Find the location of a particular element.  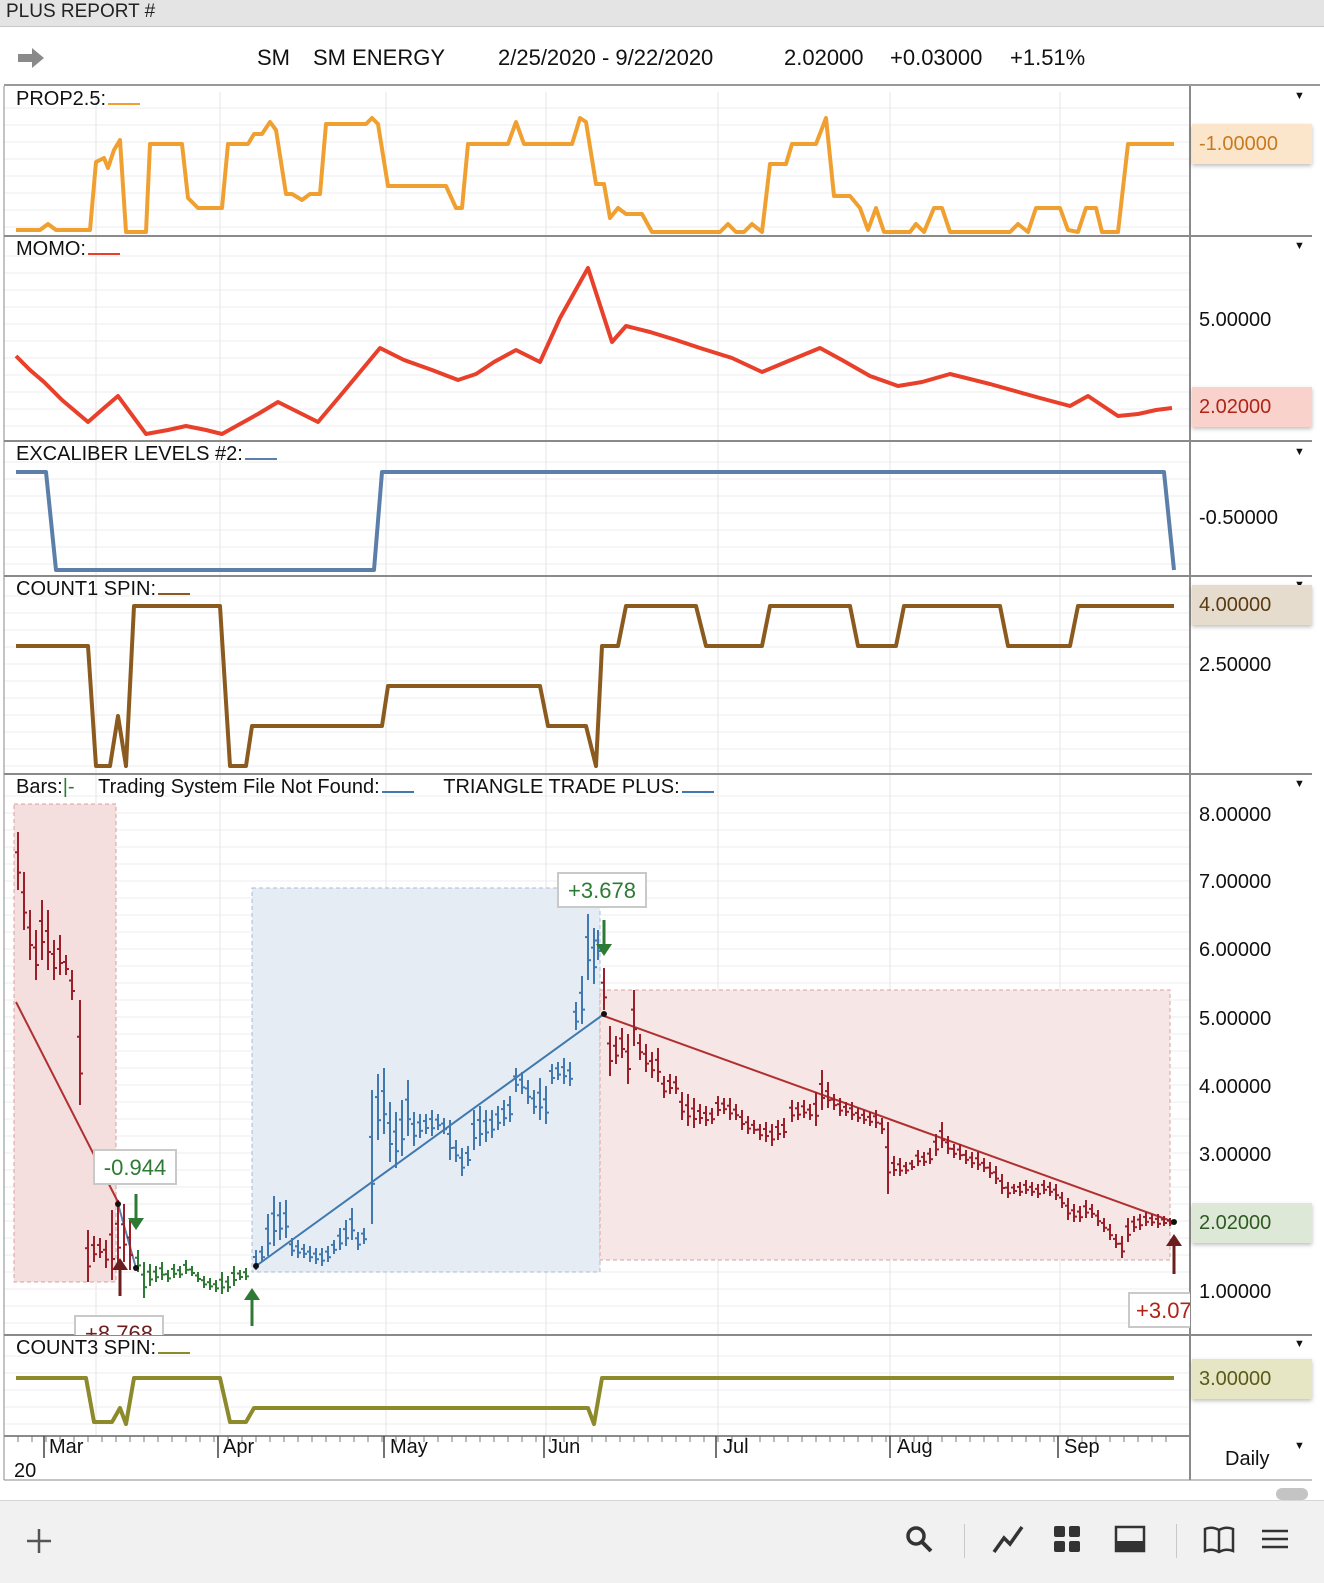

trade-callout-gain-1: +8.768 is located at coordinates (119, 1325).